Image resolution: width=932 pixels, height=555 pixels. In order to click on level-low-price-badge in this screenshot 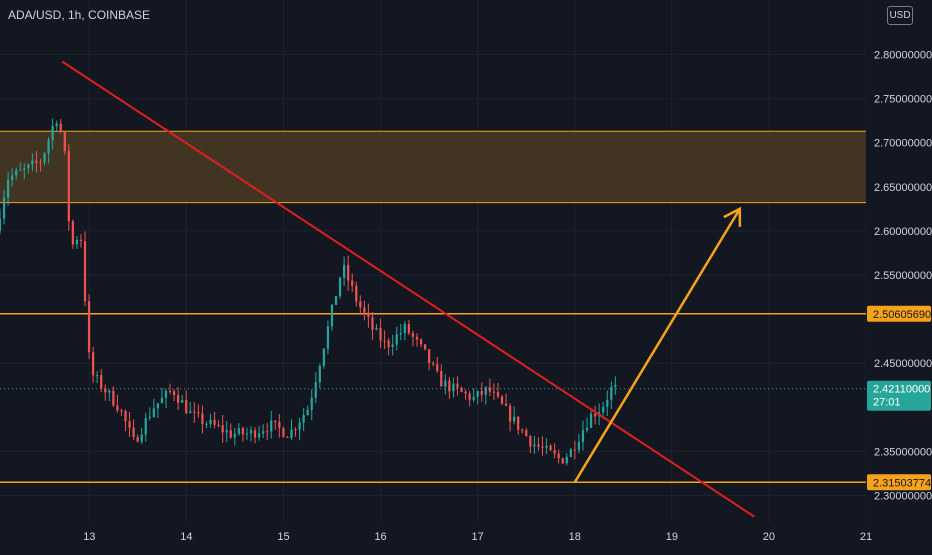, I will do `click(899, 482)`.